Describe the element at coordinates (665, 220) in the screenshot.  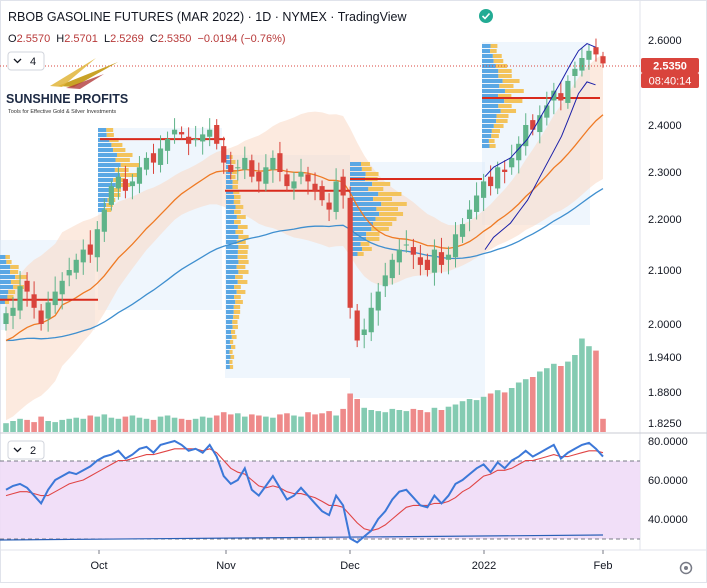
I see `price-tick-label: 2.2000` at that location.